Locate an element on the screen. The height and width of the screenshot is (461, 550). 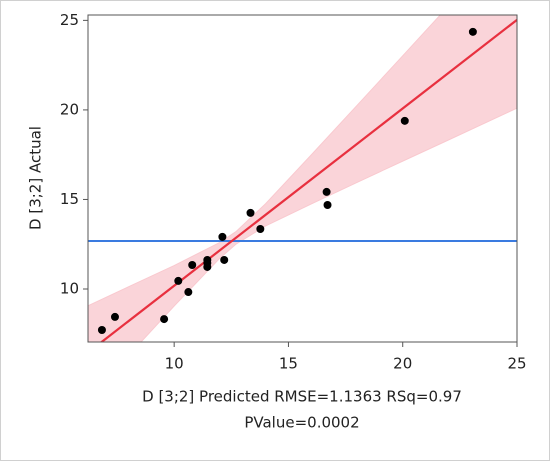
x-tick-label: 25 is located at coordinates (516, 364).